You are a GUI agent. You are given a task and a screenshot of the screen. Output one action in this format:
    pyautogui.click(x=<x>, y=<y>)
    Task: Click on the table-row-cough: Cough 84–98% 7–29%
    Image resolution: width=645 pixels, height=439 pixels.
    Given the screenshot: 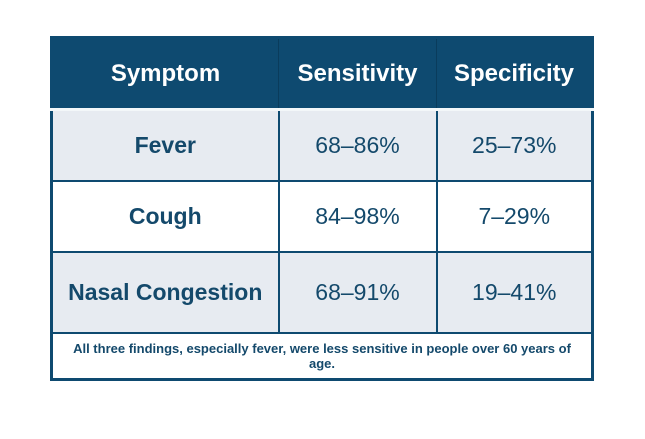 What is the action you would take?
    pyautogui.click(x=322, y=216)
    